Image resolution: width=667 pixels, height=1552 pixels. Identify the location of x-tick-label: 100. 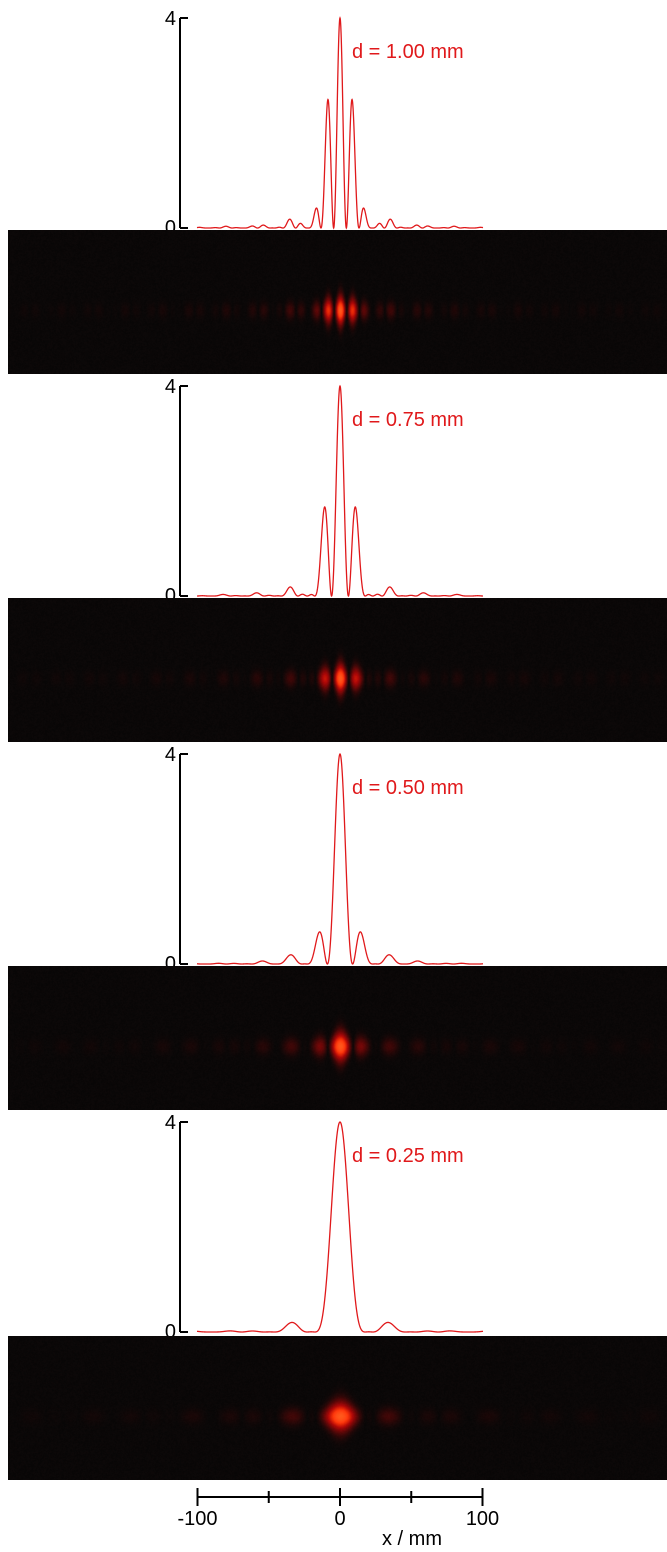
(482, 1519).